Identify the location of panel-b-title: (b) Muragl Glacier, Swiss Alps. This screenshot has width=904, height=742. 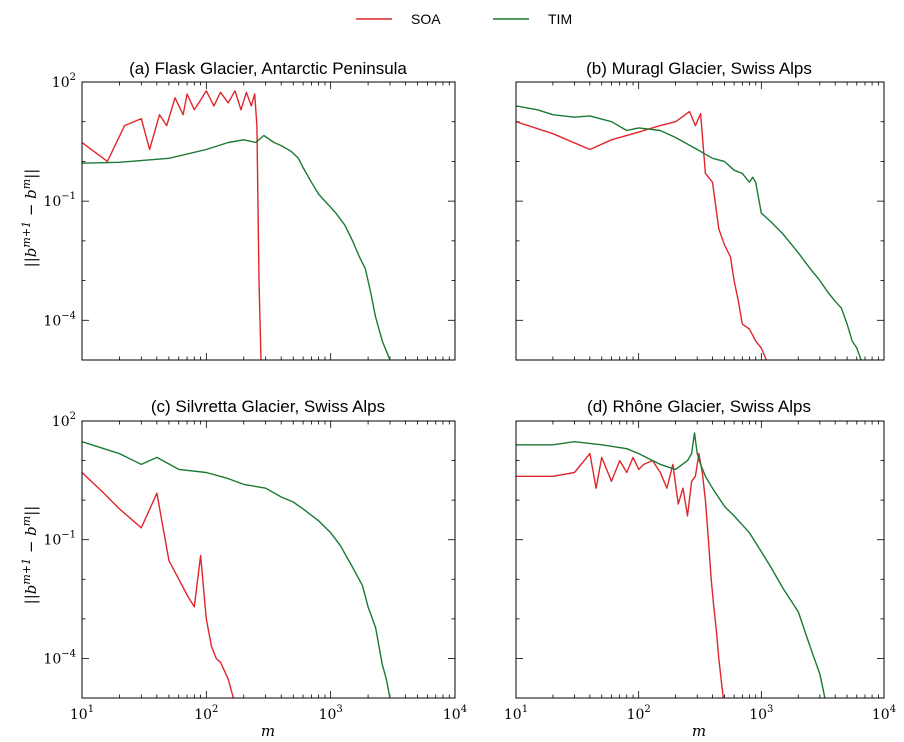
(699, 68).